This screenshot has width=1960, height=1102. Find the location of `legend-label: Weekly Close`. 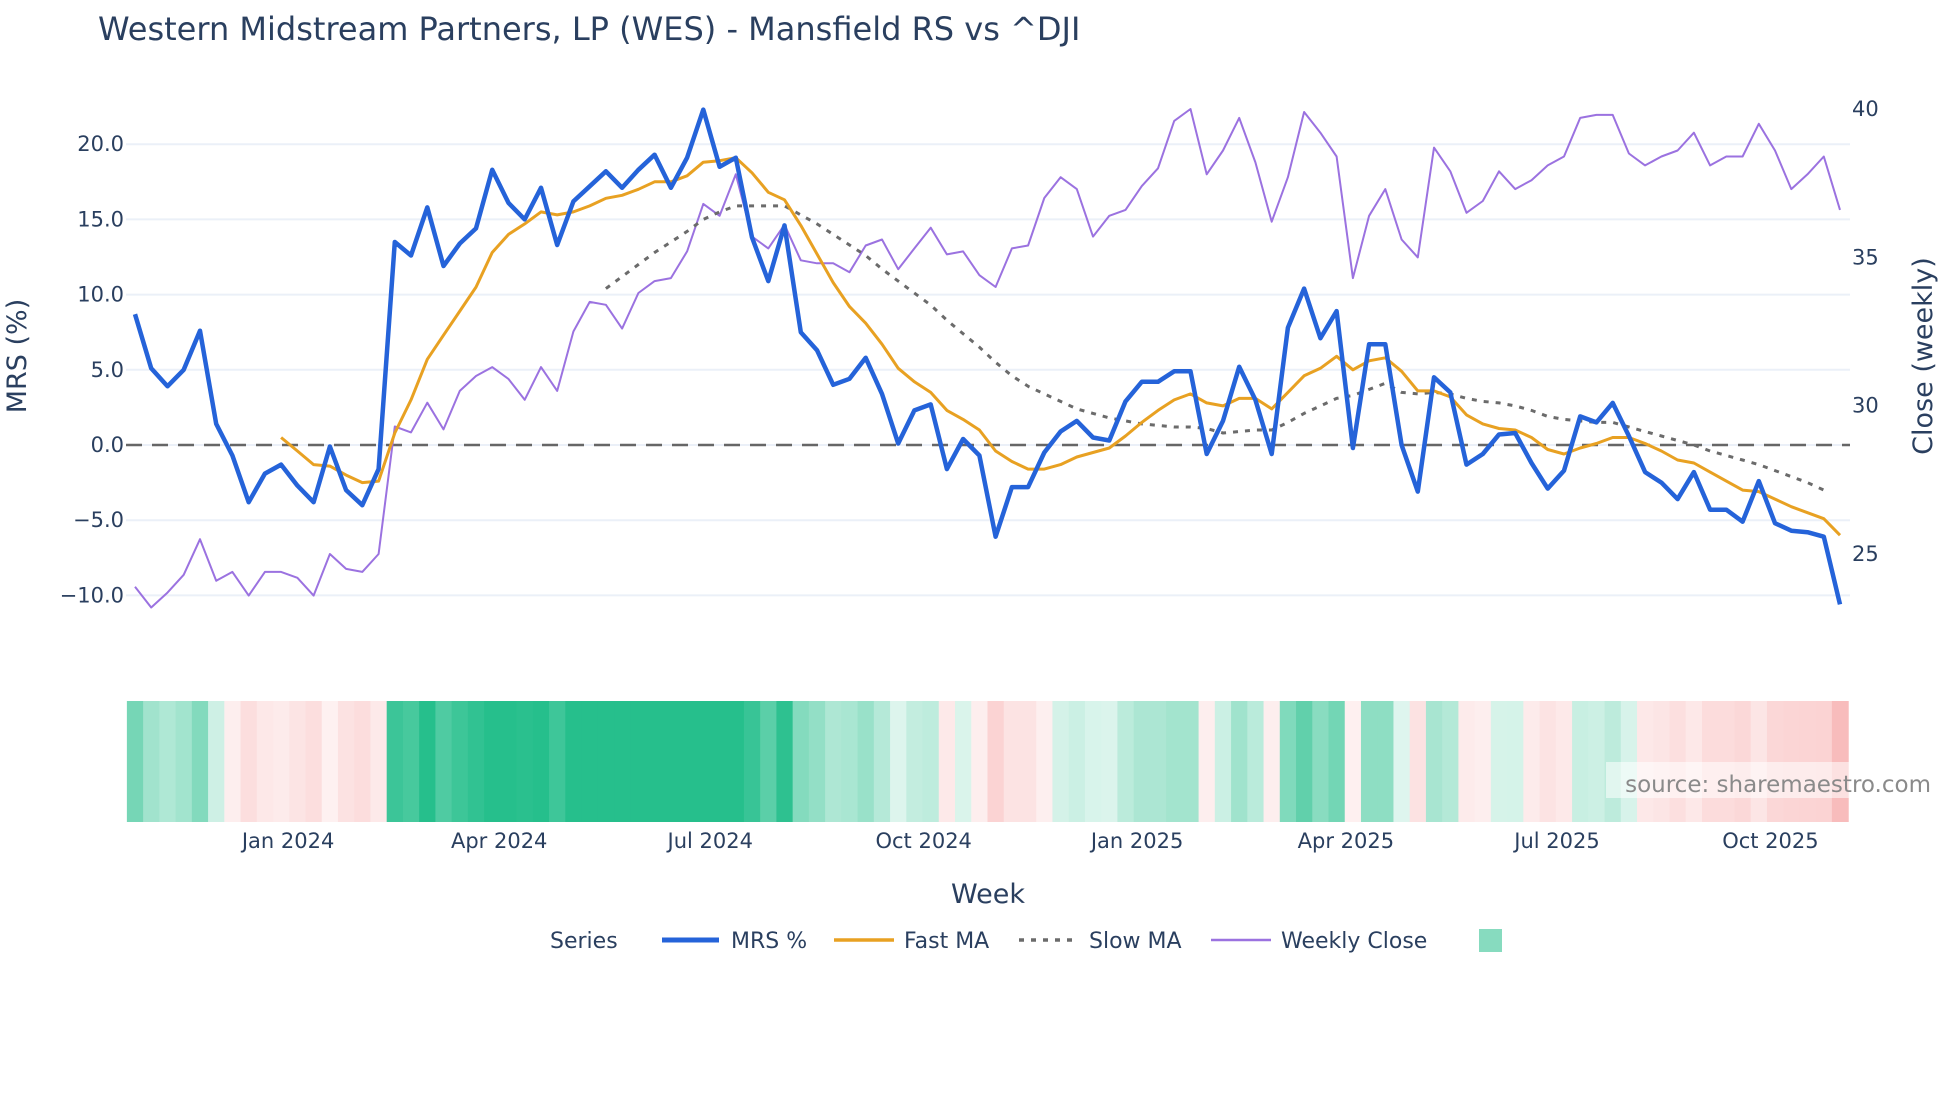

legend-label: Weekly Close is located at coordinates (1354, 941).